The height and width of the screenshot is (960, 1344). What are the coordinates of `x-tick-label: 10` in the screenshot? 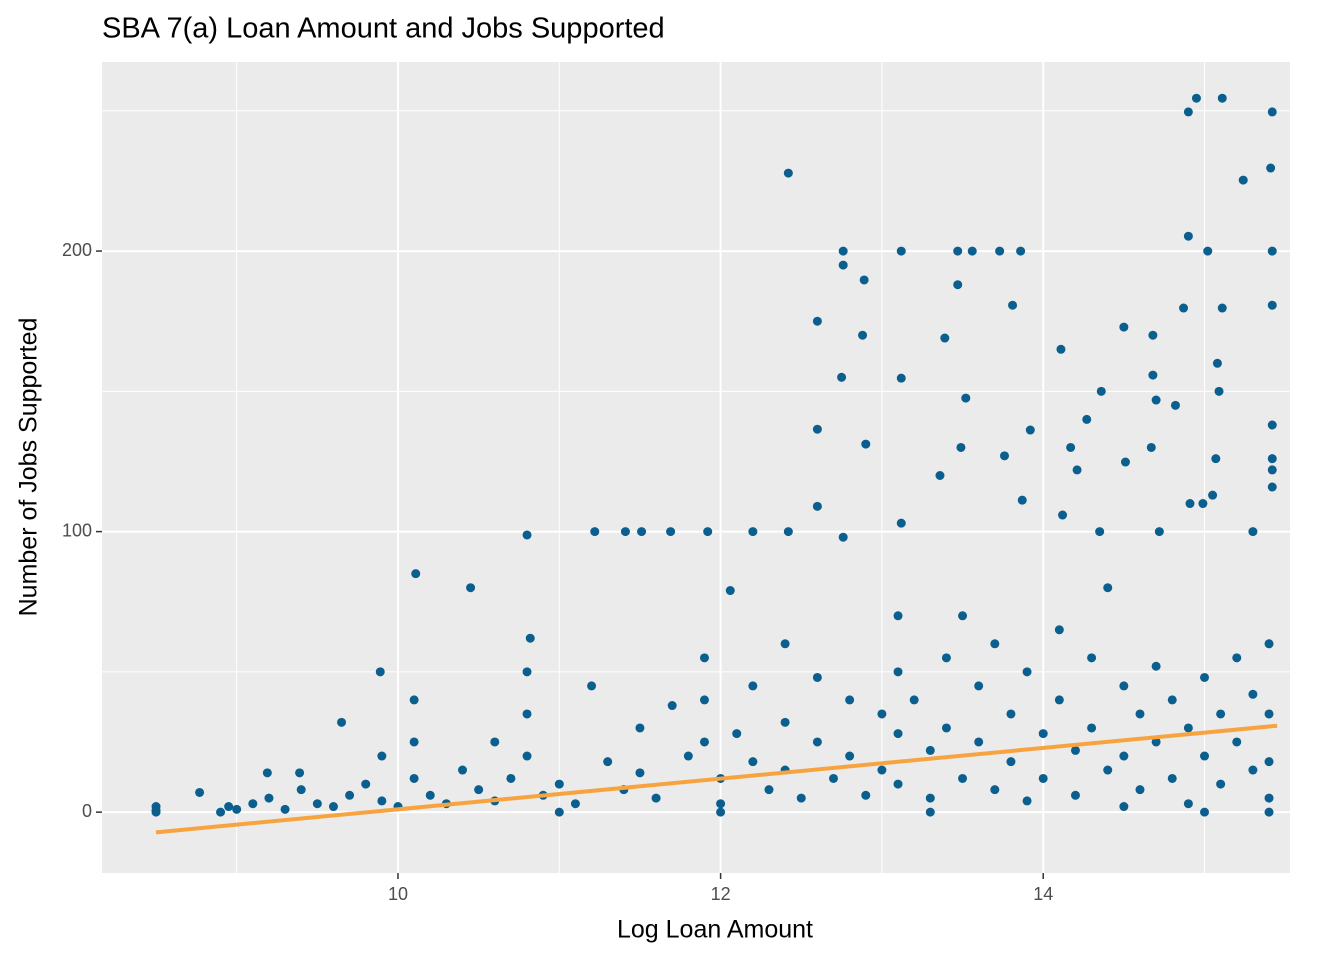 It's located at (398, 894).